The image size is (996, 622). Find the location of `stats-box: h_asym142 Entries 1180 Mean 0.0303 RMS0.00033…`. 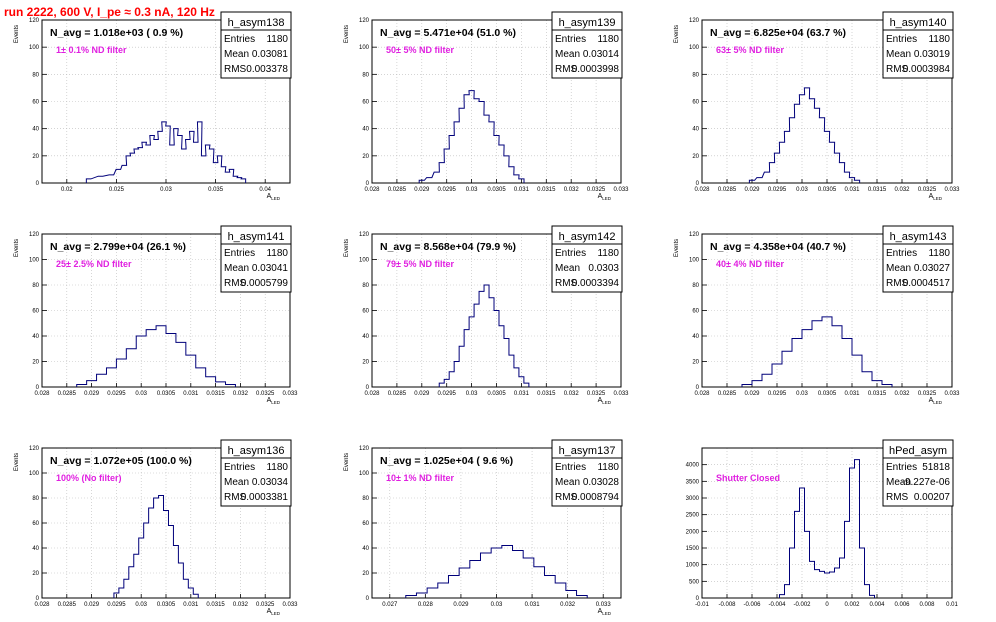

stats-box: h_asym142 Entries 1180 Mean 0.0303 RMS0.00033… is located at coordinates (587, 259).